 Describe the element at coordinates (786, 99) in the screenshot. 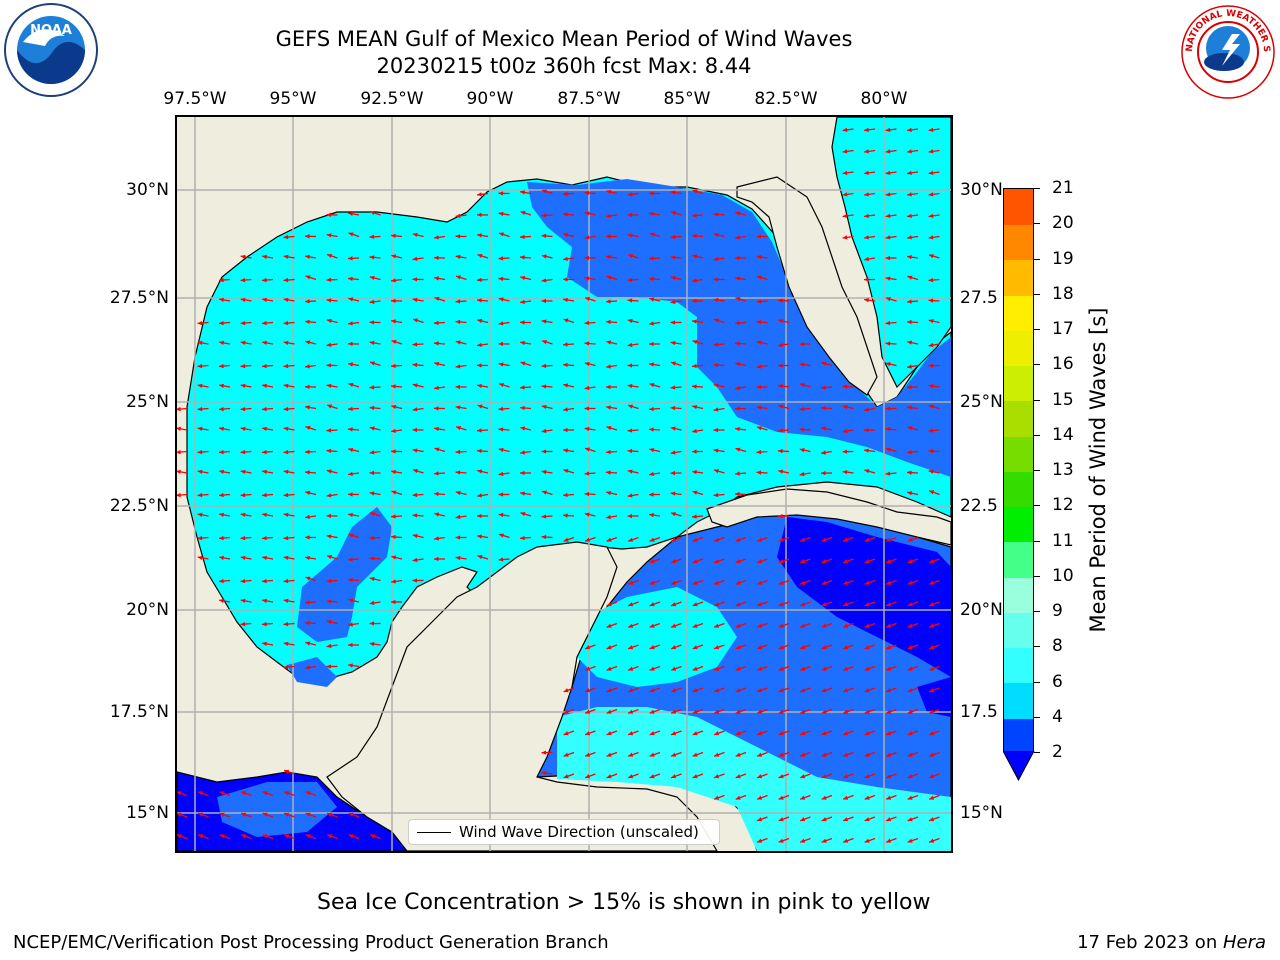

I see `lon-tick-top: 82.5°W` at that location.